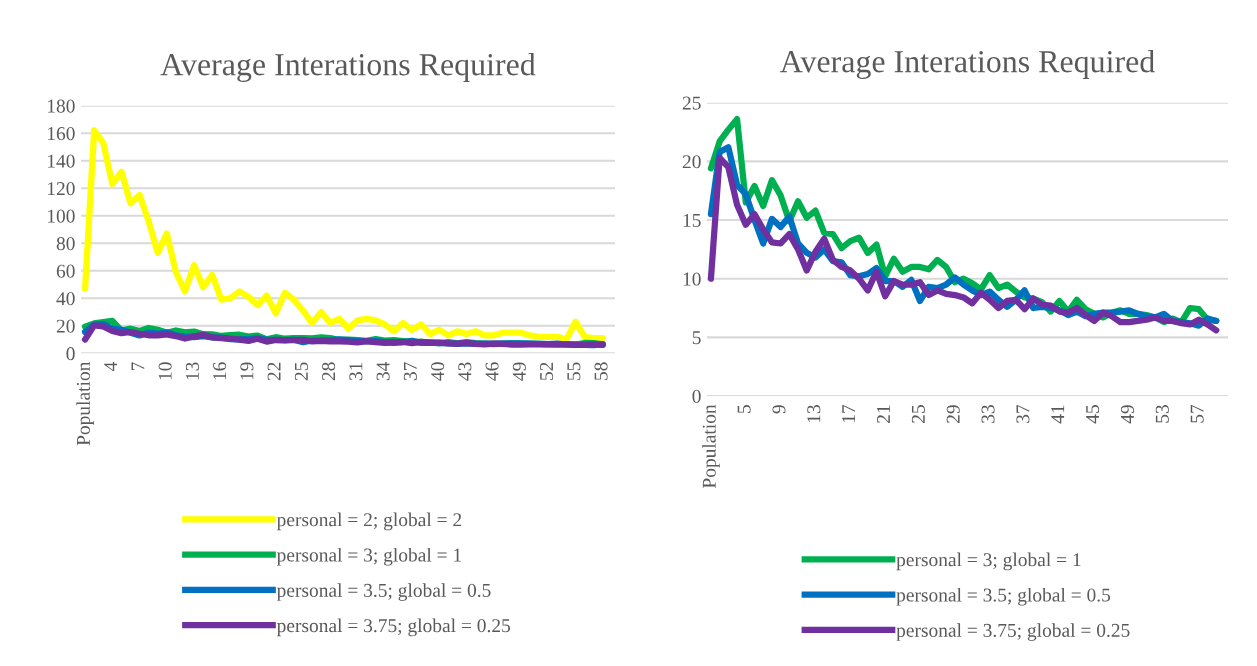  What do you see at coordinates (988, 414) in the screenshot?
I see `x-tick-label: 33` at bounding box center [988, 414].